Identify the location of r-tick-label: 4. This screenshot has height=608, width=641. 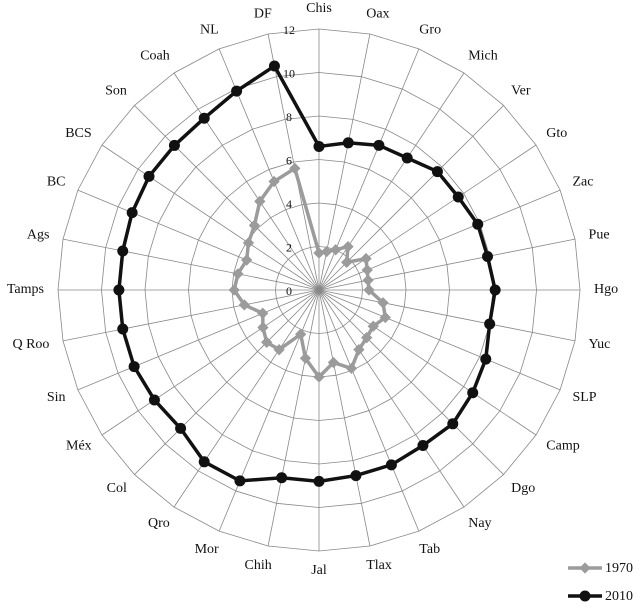
(289, 204).